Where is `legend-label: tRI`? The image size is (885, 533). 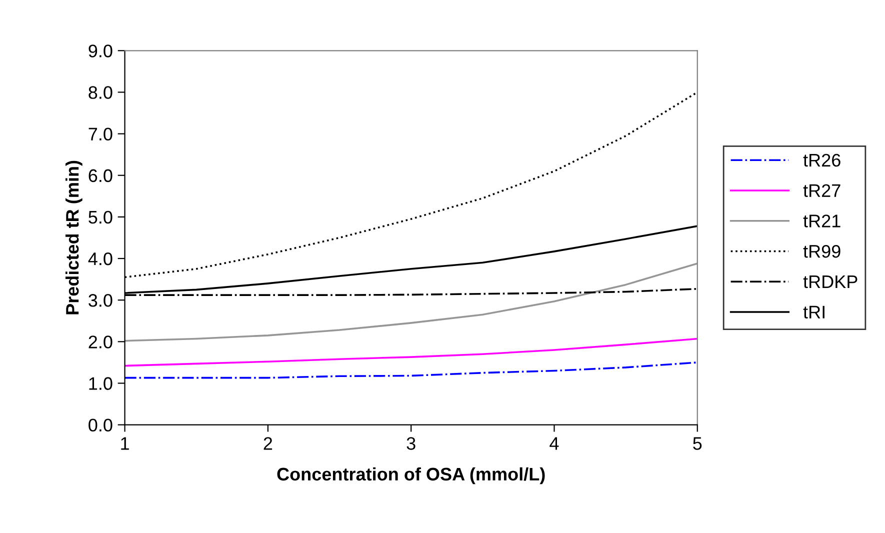 legend-label: tRI is located at coordinates (813, 312).